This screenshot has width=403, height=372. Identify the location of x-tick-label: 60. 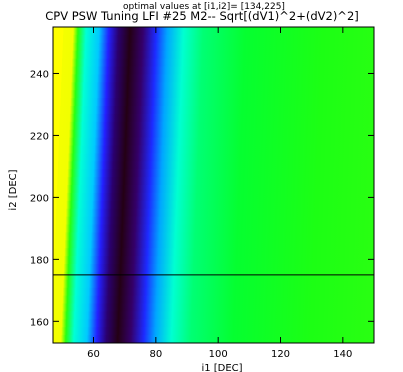
(93, 354).